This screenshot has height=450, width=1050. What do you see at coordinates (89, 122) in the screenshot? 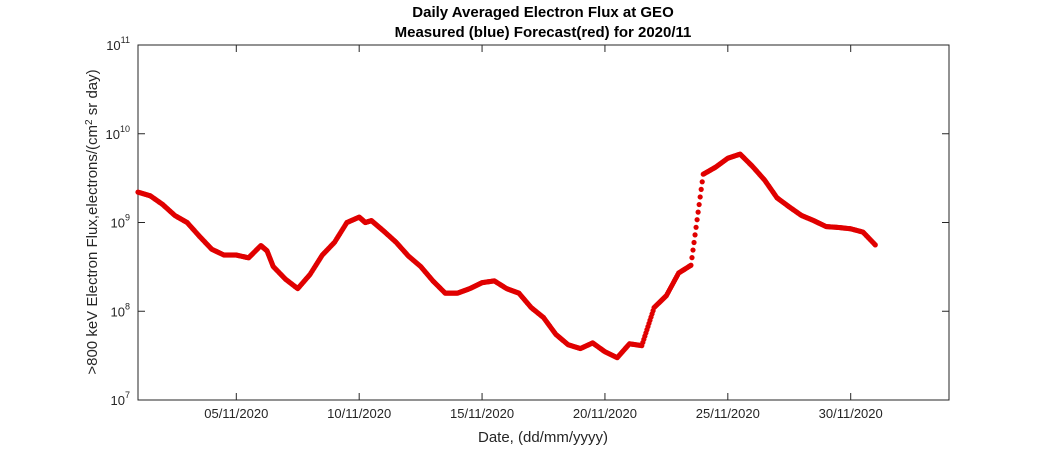
I see `y-axis-label-superscript: 2` at bounding box center [89, 122].